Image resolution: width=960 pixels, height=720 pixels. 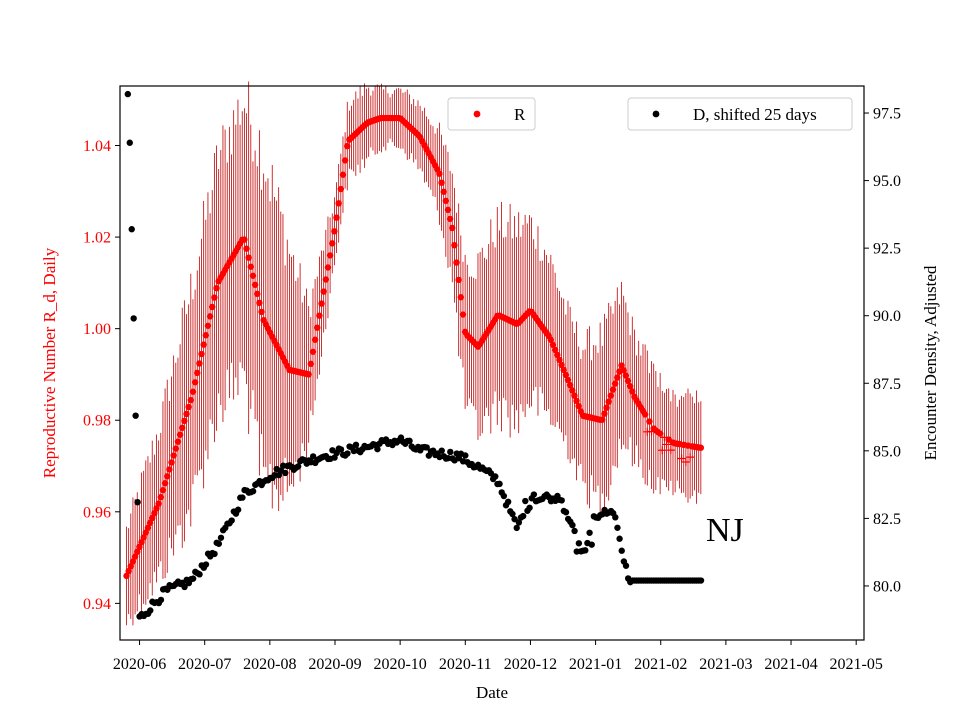 I want to click on x-tick-label: 2021-04, so click(x=790, y=664).